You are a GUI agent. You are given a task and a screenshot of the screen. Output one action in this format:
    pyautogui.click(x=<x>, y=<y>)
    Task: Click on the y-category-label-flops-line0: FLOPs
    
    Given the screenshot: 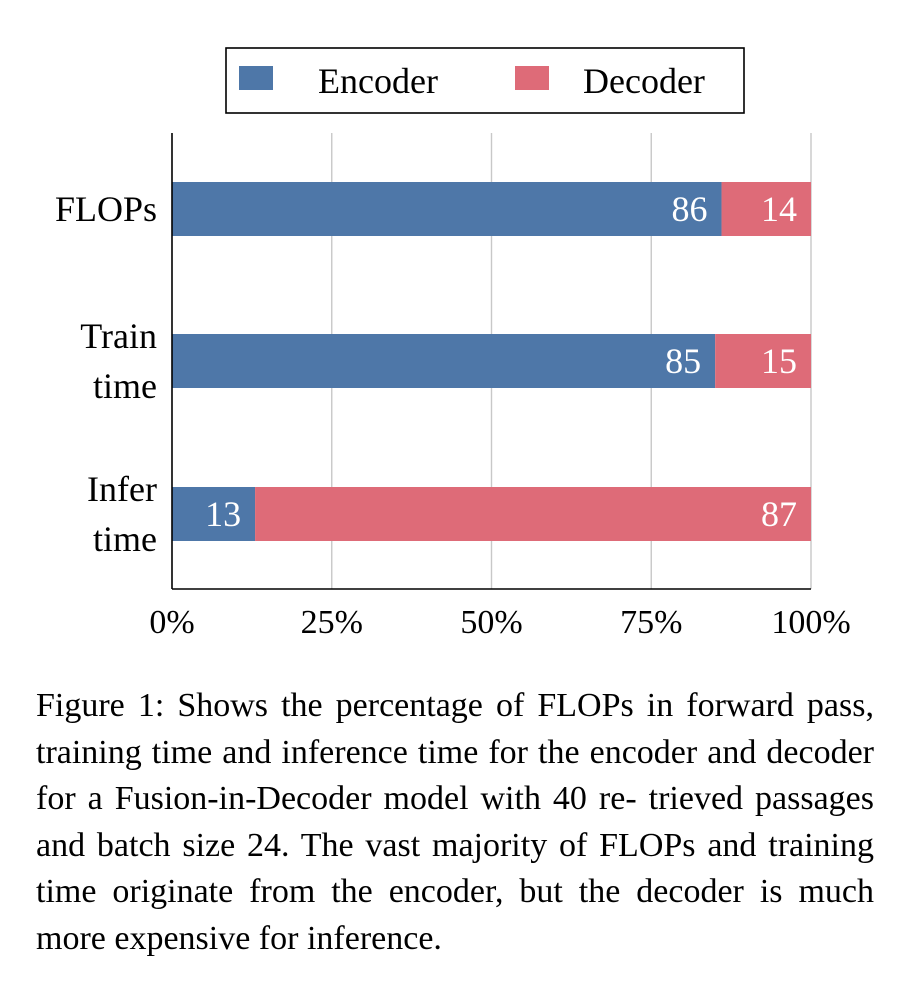 What is the action you would take?
    pyautogui.click(x=106, y=209)
    